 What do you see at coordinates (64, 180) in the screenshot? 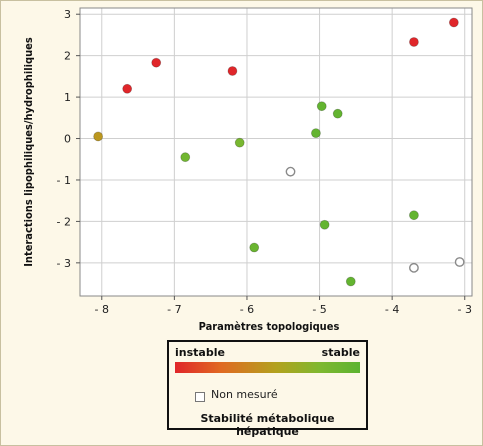
I see `y-tick-label: - 1` at bounding box center [64, 180].